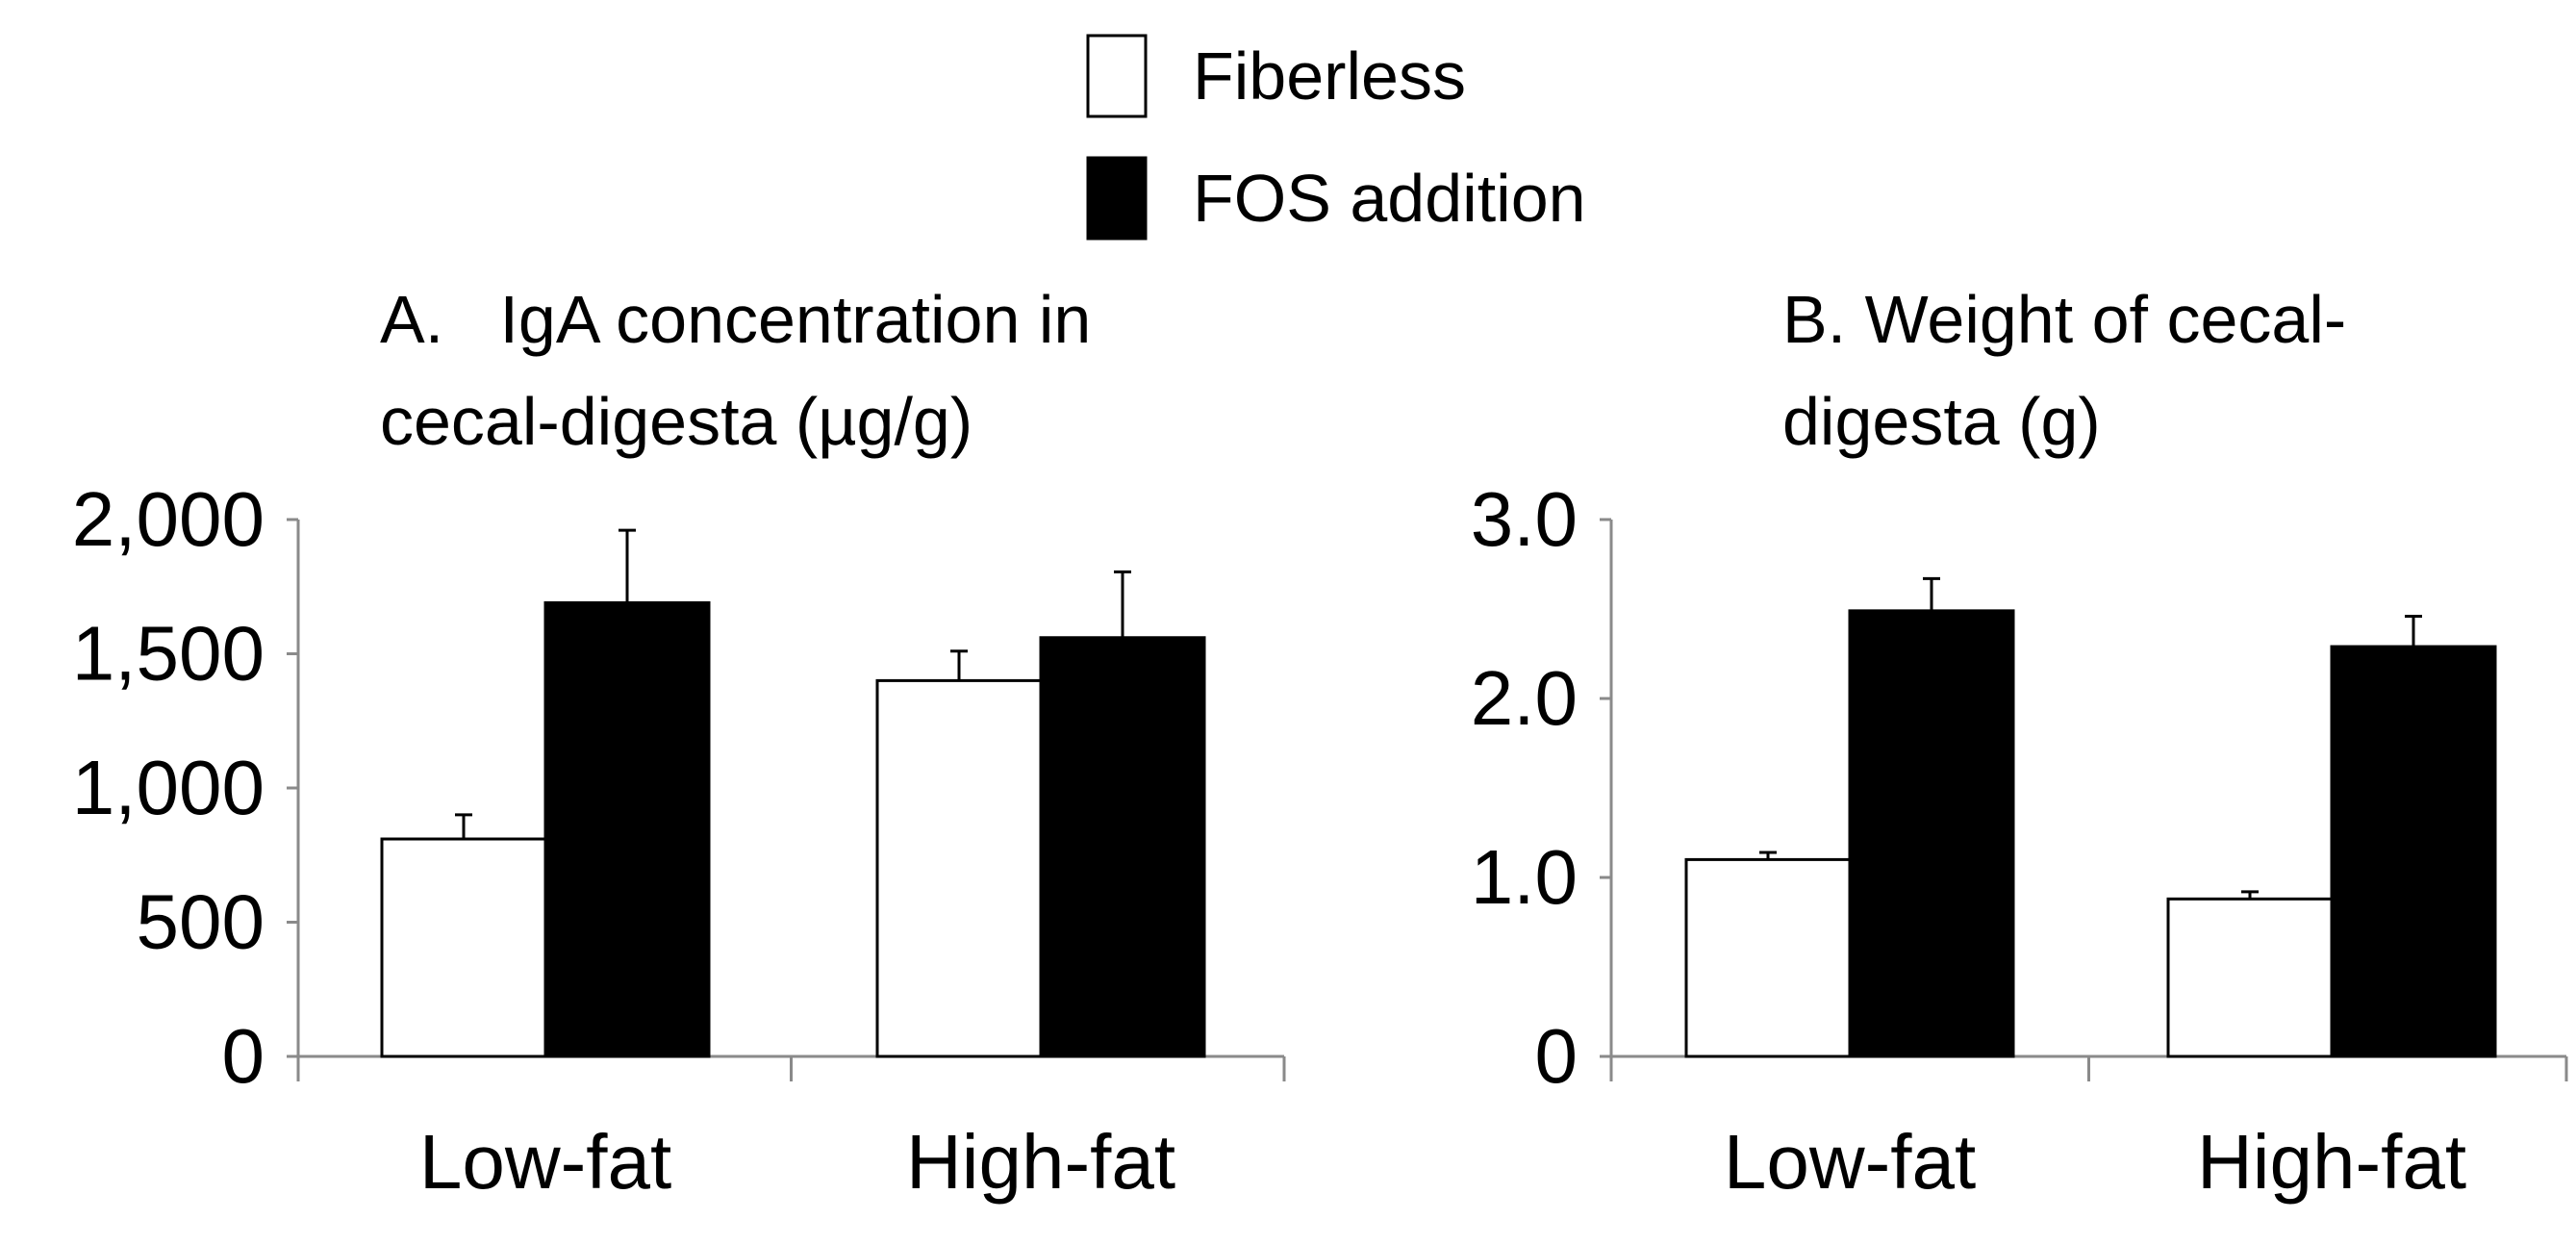 The image size is (2576, 1245). What do you see at coordinates (1525, 519) in the screenshot?
I see `panel-b-y-tick-label: 3.0` at bounding box center [1525, 519].